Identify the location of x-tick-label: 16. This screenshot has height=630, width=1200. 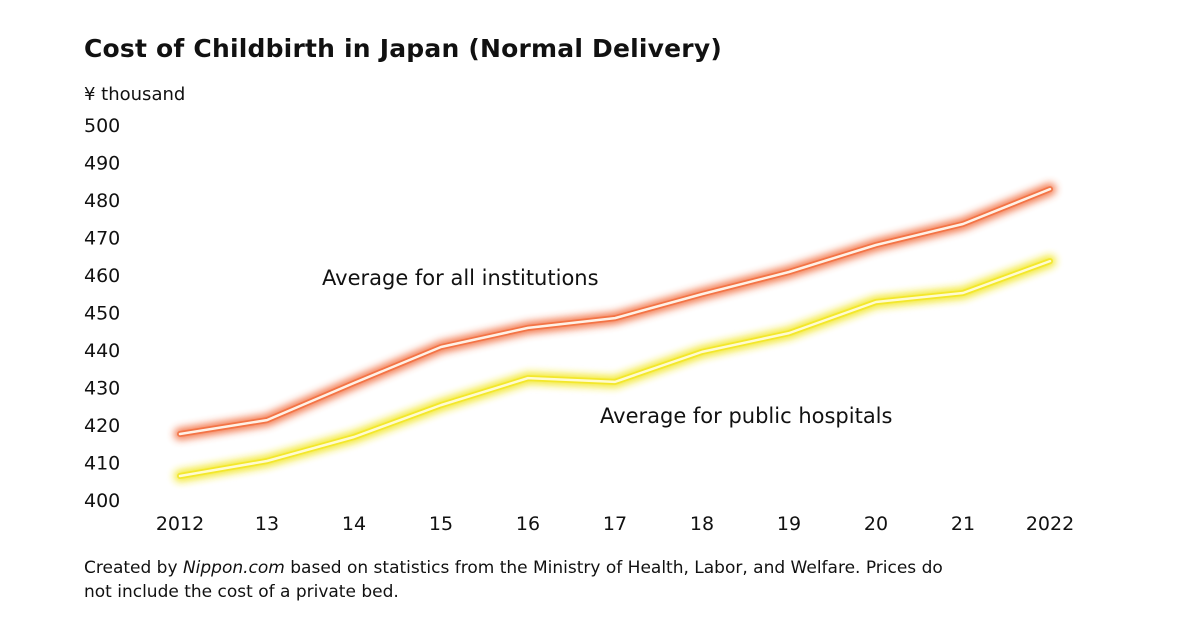
(528, 524).